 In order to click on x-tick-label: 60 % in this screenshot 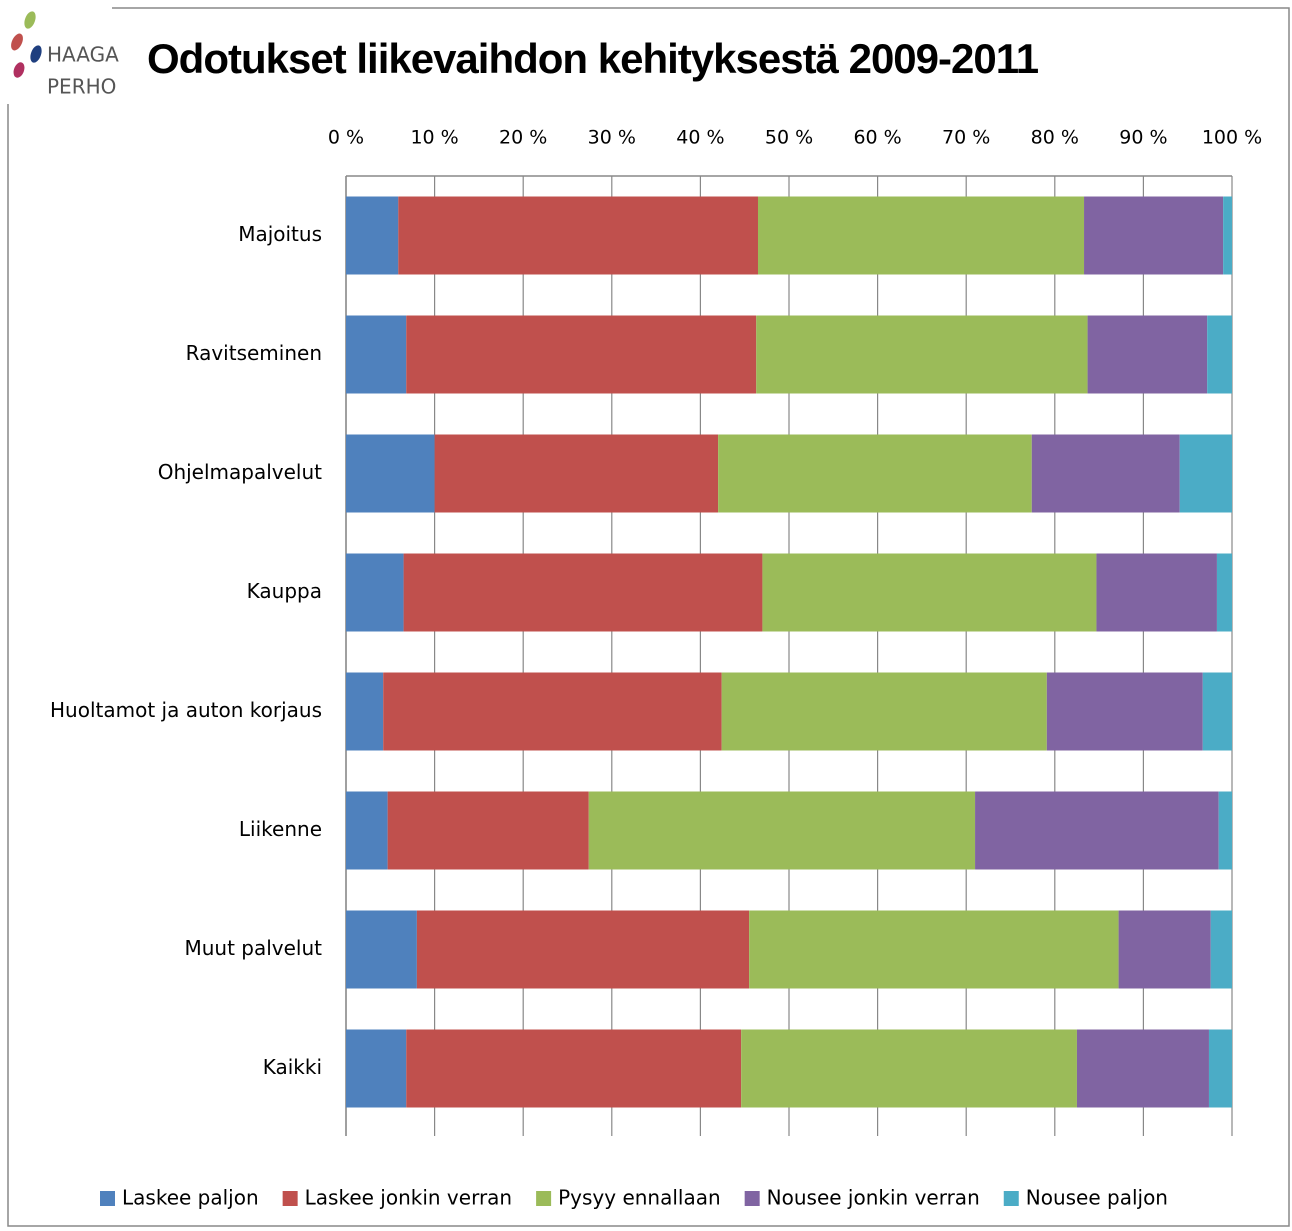, I will do `click(877, 138)`.